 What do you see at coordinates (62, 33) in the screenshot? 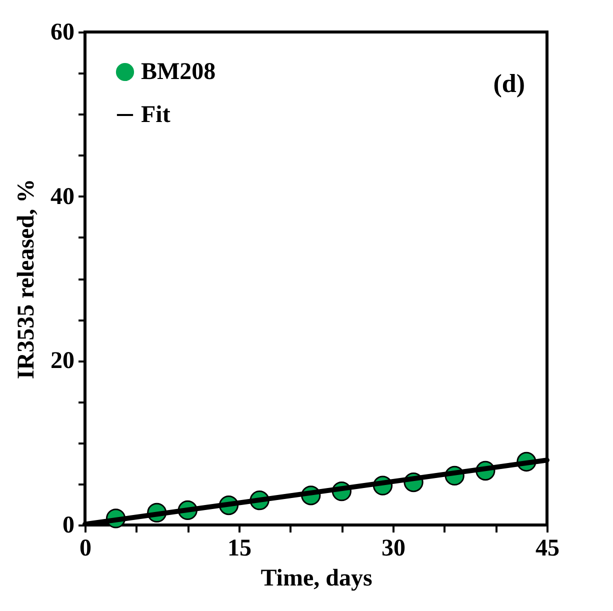
I see `y-tick-label: 60` at bounding box center [62, 33].